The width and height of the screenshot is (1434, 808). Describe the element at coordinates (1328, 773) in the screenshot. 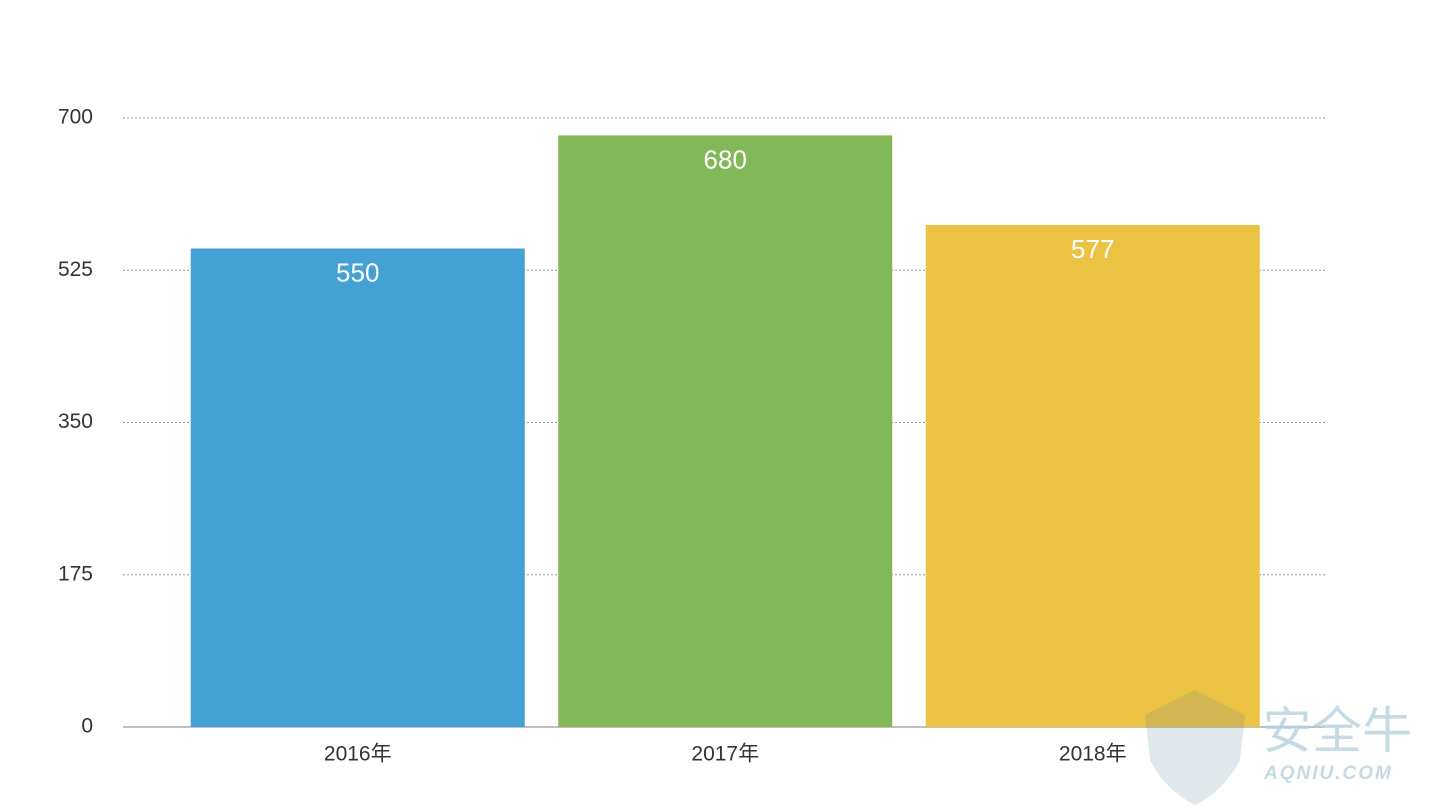

I see `watermark-url: AQNIU.COM` at that location.